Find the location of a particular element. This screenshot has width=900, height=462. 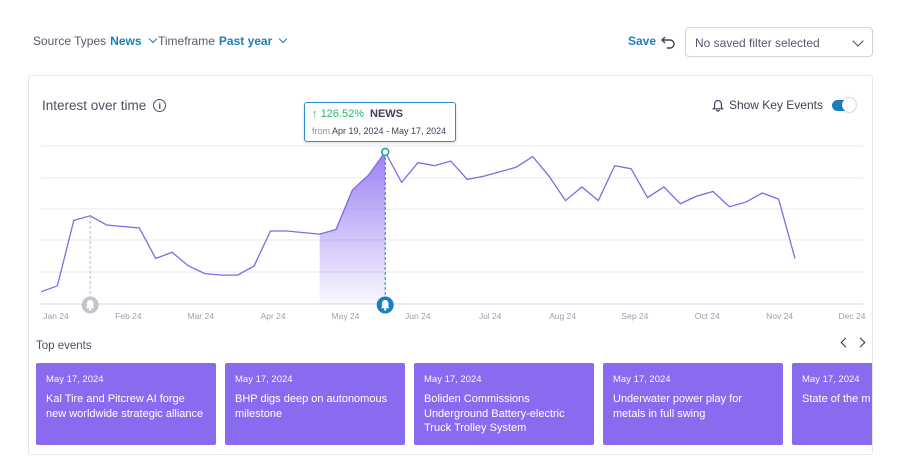

x-tick-label: Aug 24 is located at coordinates (562, 316).